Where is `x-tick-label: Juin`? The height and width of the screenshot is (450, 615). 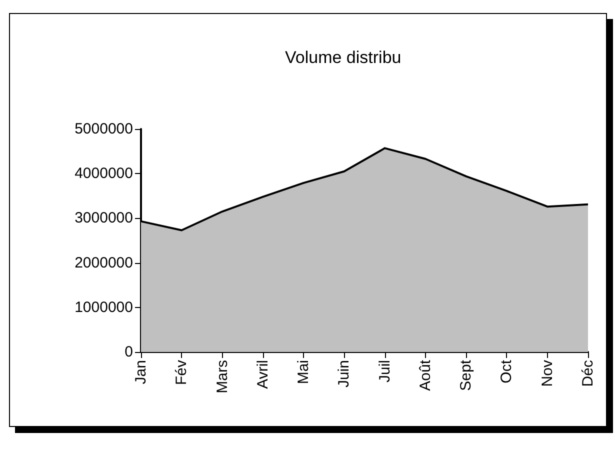
x-tick-label: Juin is located at coordinates (344, 374).